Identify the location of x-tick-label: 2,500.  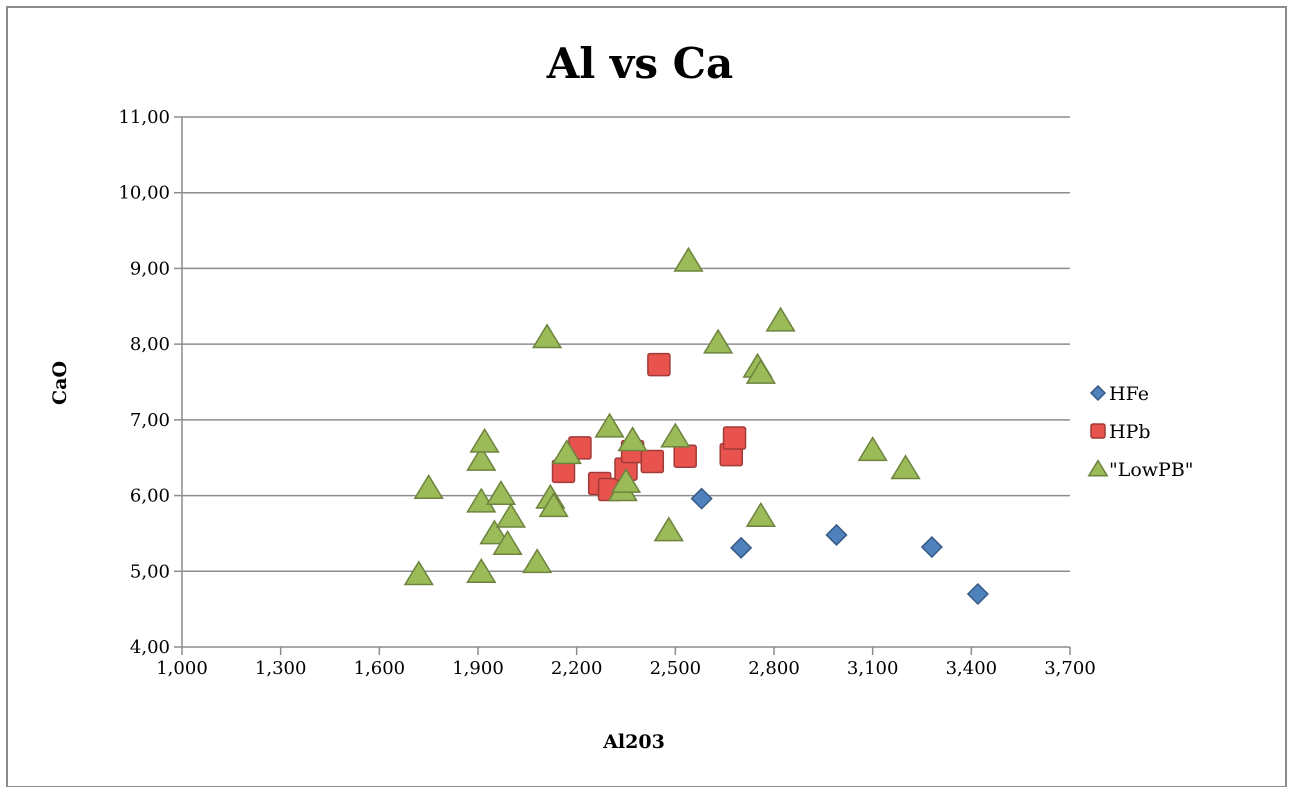
(676, 668).